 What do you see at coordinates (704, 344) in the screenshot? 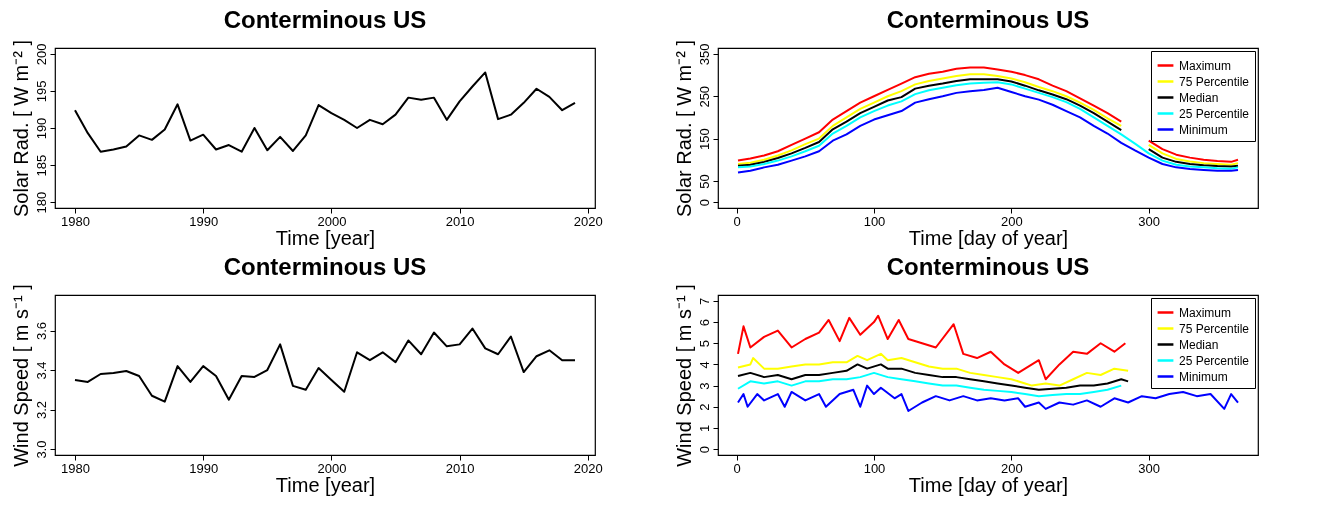
I see `y-tick-label: 5` at bounding box center [704, 344].